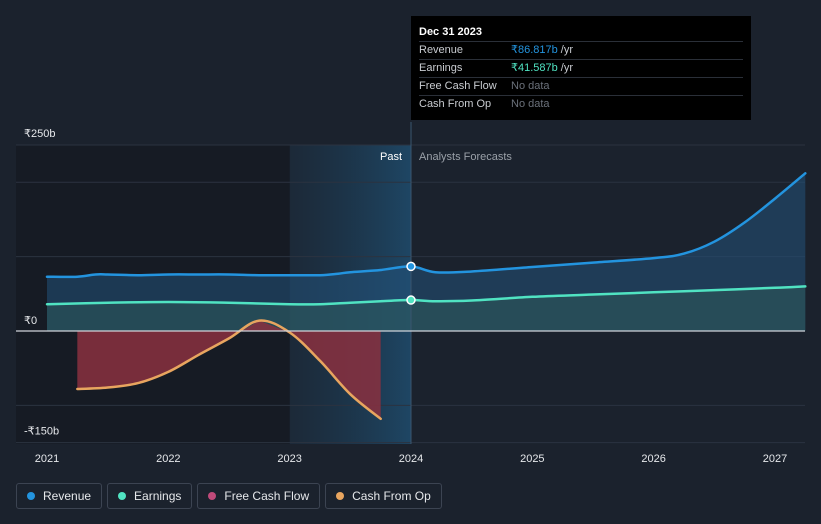 Image resolution: width=821 pixels, height=524 pixels. Describe the element at coordinates (532, 459) in the screenshot. I see `x-tick-label: 2025` at that location.